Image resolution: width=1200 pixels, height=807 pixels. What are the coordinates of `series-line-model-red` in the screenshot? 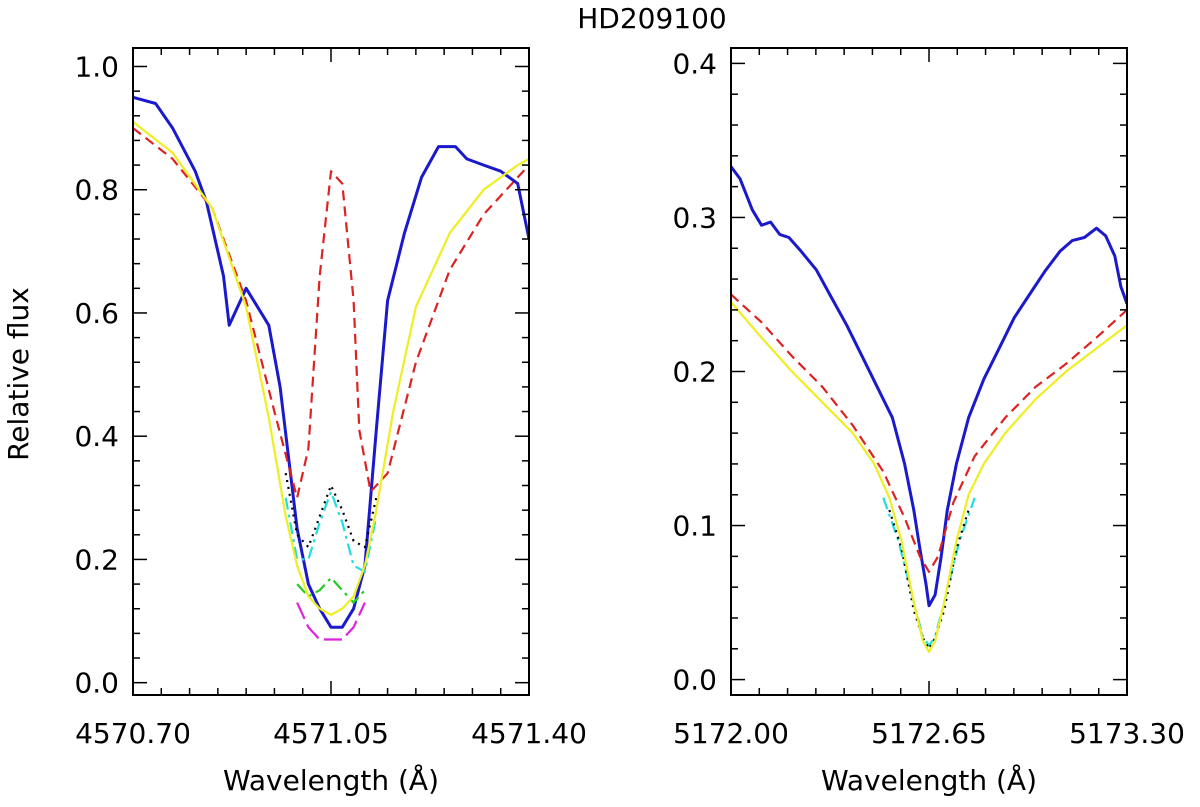 It's located at (929, 433).